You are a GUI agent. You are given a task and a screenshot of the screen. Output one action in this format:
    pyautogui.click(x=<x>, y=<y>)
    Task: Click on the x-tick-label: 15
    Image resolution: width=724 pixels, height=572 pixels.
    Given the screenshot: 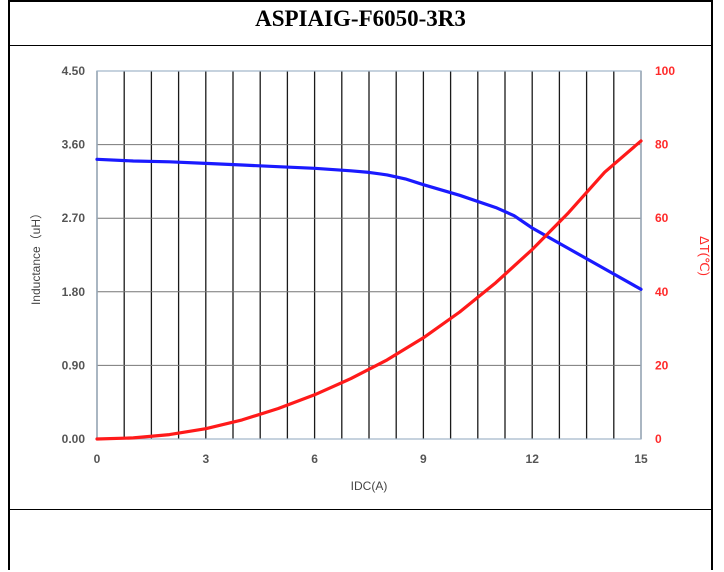 What is the action you would take?
    pyautogui.click(x=641, y=459)
    